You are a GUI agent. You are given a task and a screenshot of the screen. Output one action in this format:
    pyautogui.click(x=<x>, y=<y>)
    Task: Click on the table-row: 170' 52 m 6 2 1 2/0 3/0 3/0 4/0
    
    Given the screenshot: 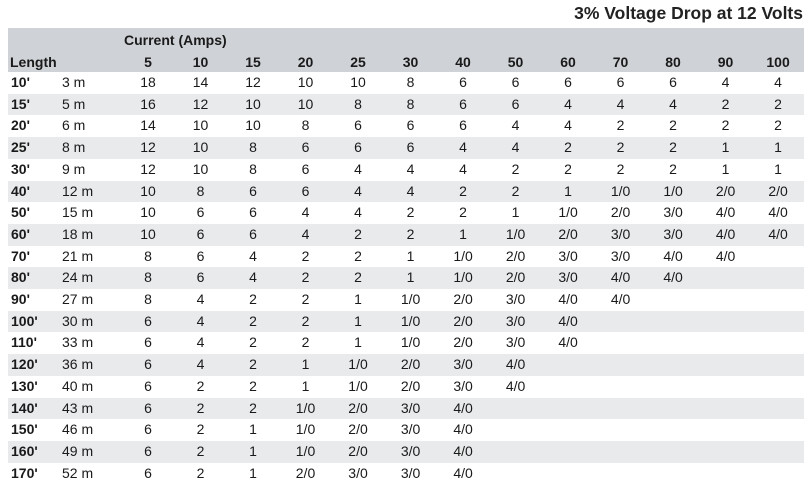 What is the action you would take?
    pyautogui.click(x=406, y=473)
    